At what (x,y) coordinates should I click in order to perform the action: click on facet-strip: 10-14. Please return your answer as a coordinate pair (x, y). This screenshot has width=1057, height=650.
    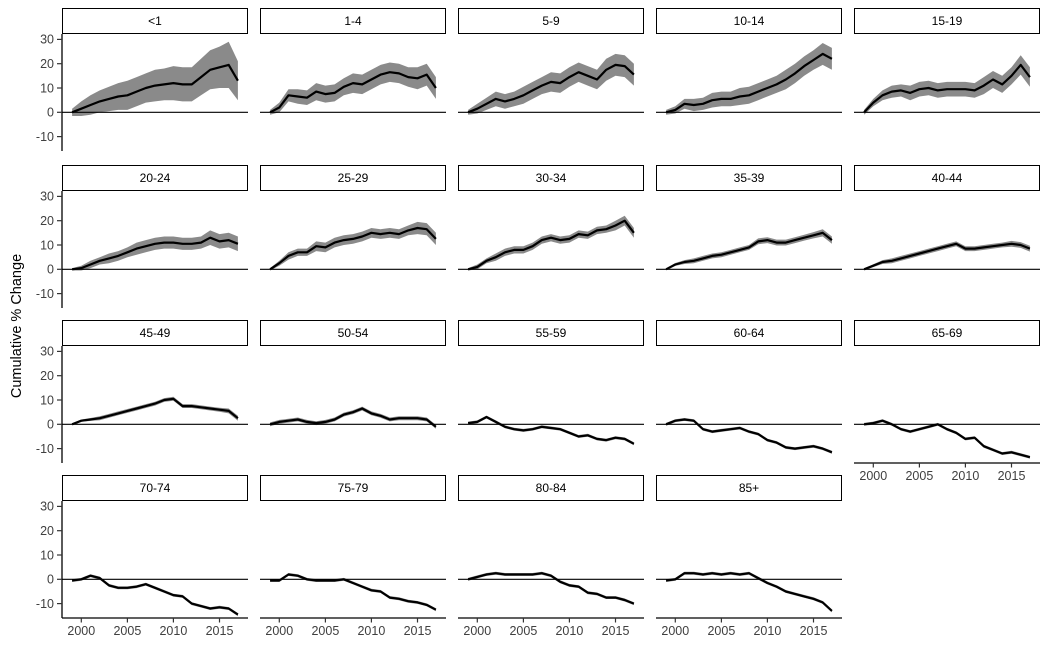
    Looking at the image, I should click on (749, 21).